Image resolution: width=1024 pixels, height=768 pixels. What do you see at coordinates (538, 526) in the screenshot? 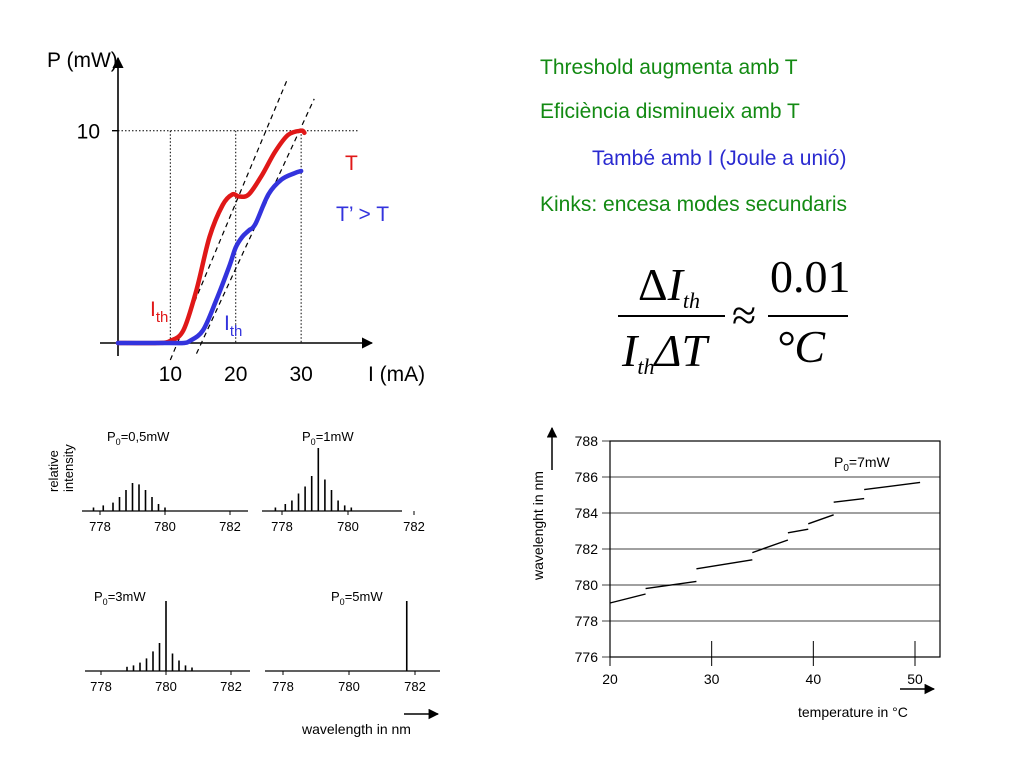
I see `mh-ylabel: wavelenght in nm` at bounding box center [538, 526].